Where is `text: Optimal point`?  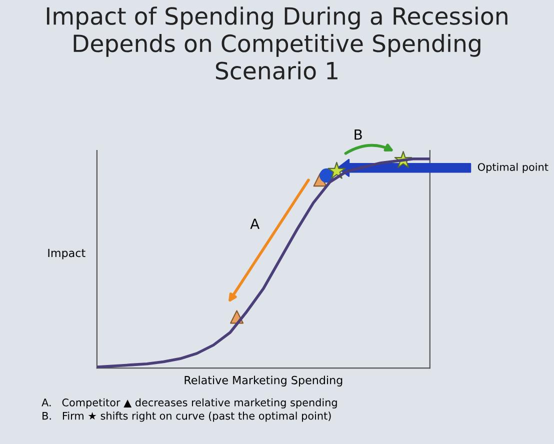 text: Optimal point is located at coordinates (513, 167).